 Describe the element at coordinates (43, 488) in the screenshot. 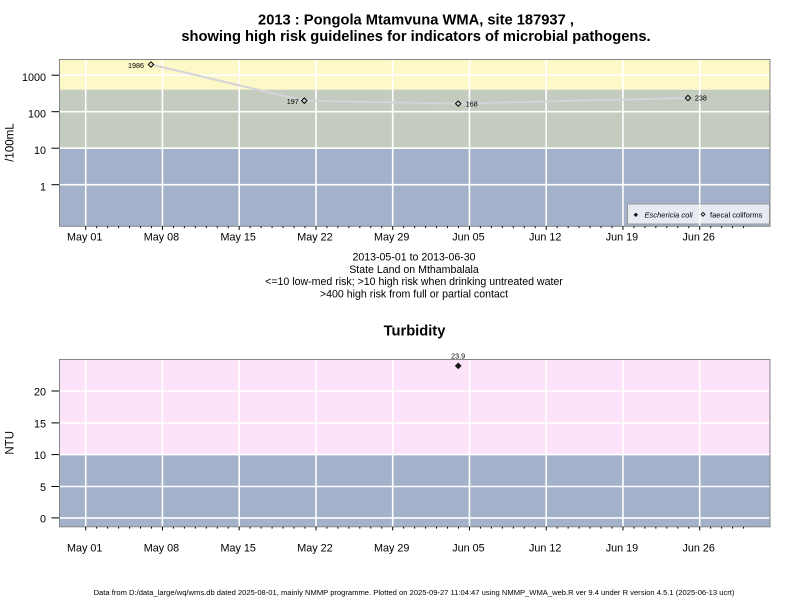

I see `svg-text: 5` at that location.